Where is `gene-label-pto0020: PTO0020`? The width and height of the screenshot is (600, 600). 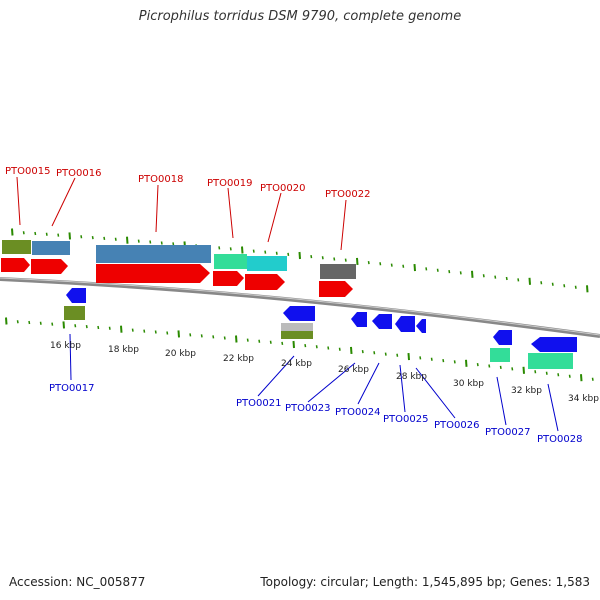 gene-label-pto0020: PTO0020 is located at coordinates (282, 188).